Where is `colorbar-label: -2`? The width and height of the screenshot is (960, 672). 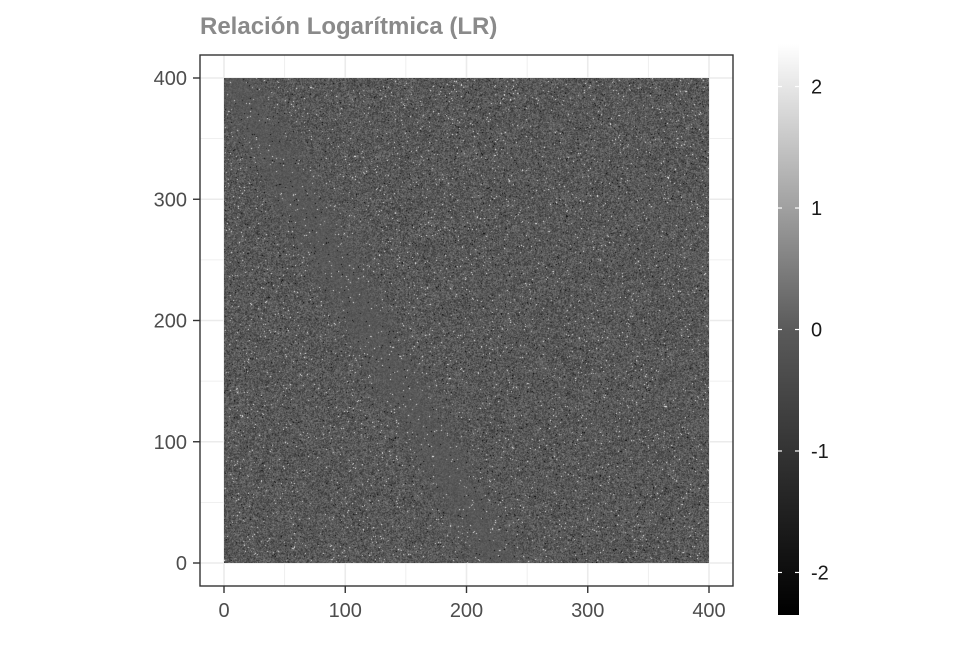 colorbar-label: -2 is located at coordinates (820, 573).